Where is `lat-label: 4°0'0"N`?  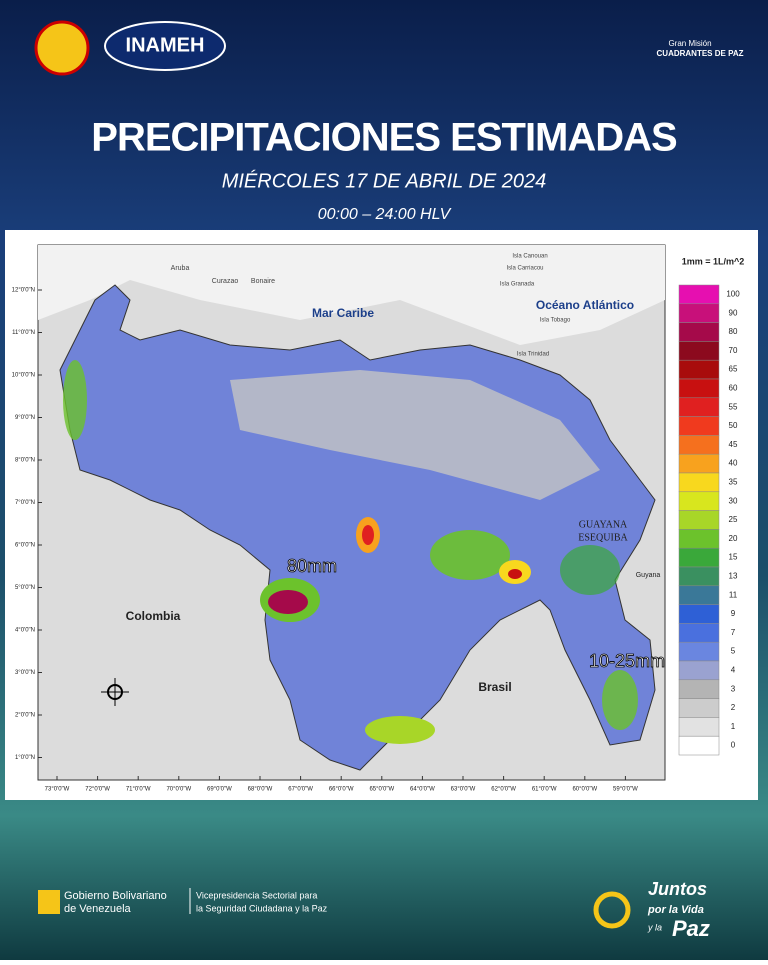 lat-label: 4°0'0"N is located at coordinates (25, 631).